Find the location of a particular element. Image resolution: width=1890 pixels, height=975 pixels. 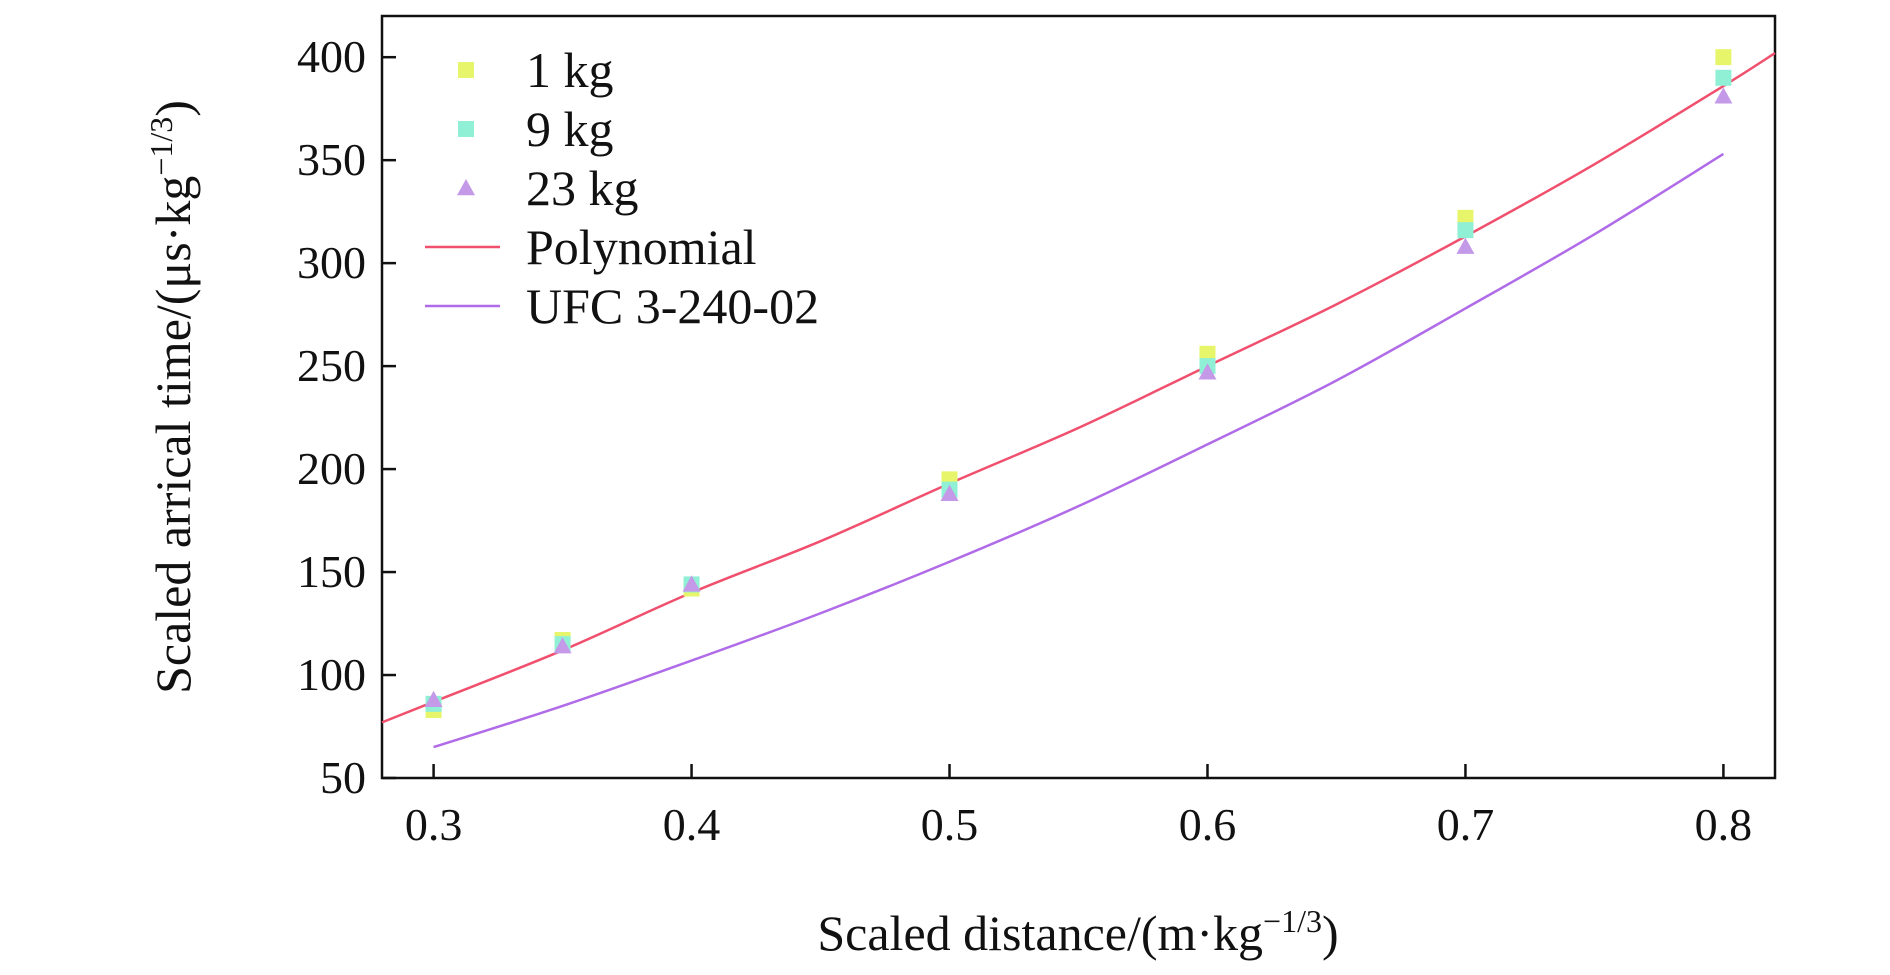

legend-label-1-kg: 1 kg is located at coordinates (570, 70).